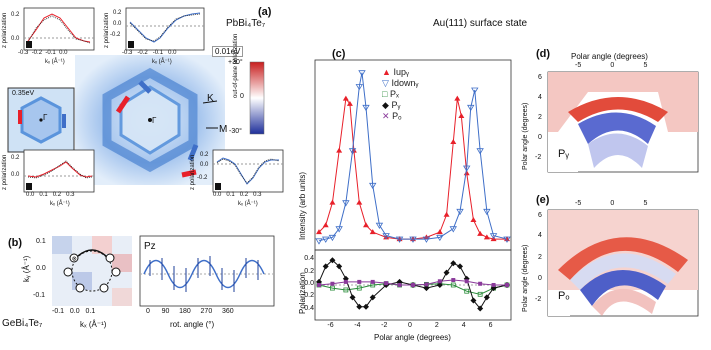 The width and height of the screenshot is (711, 350). I want to click on subplot-4-ytick-0: 0.2, so click(15, 158).